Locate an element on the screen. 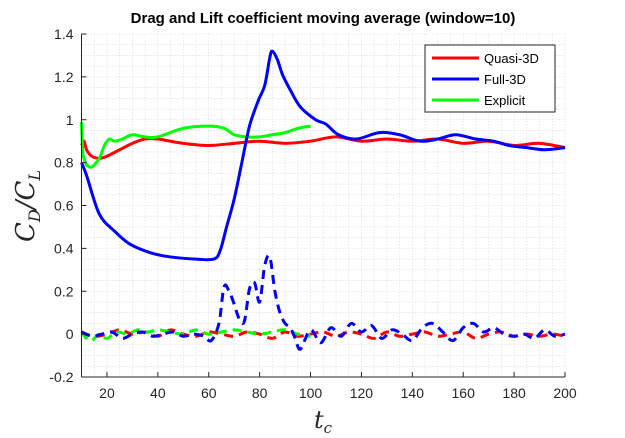 The height and width of the screenshot is (438, 625). y-ticks: -0.2 0 0.2 0.4 0.6 0.8 1 1.2 1.4 is located at coordinates (68, 205).